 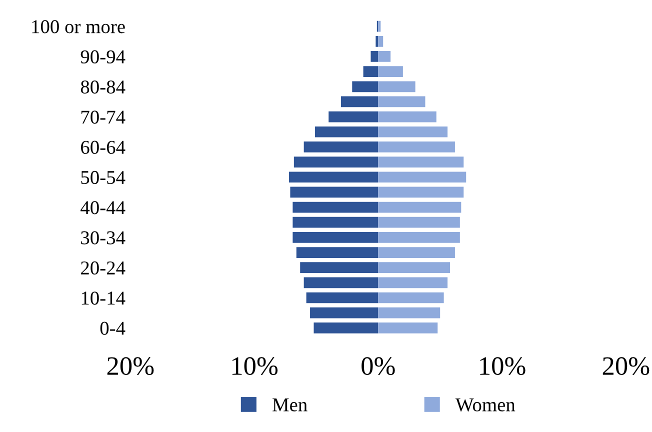 I want to click on y-tick-label: 20-24, so click(x=103, y=268).